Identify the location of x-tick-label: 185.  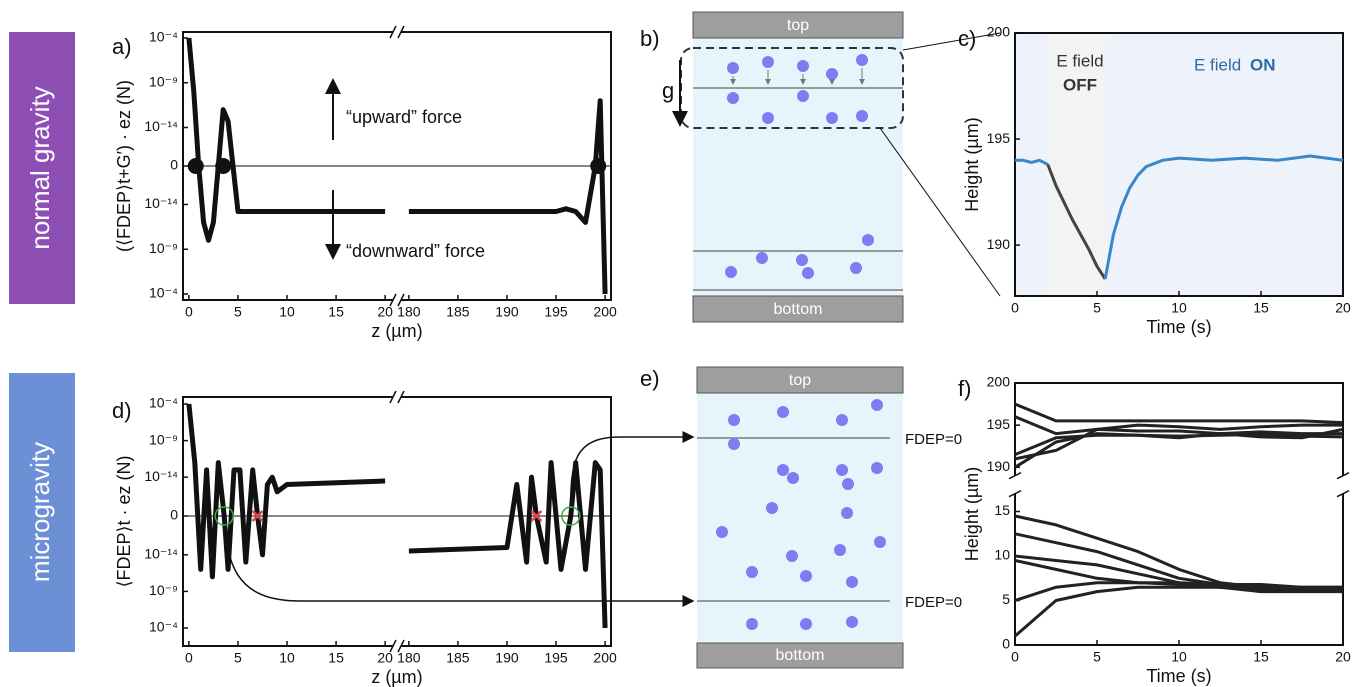
(458, 658).